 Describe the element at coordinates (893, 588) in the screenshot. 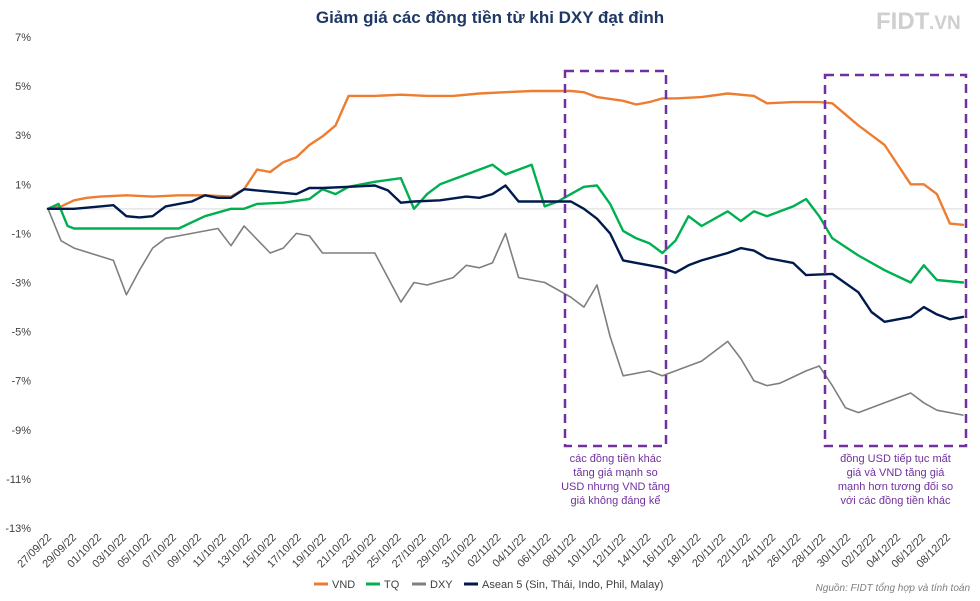

I see `source-note: Nguồn: FIDT tổng hợp và tính toán` at that location.